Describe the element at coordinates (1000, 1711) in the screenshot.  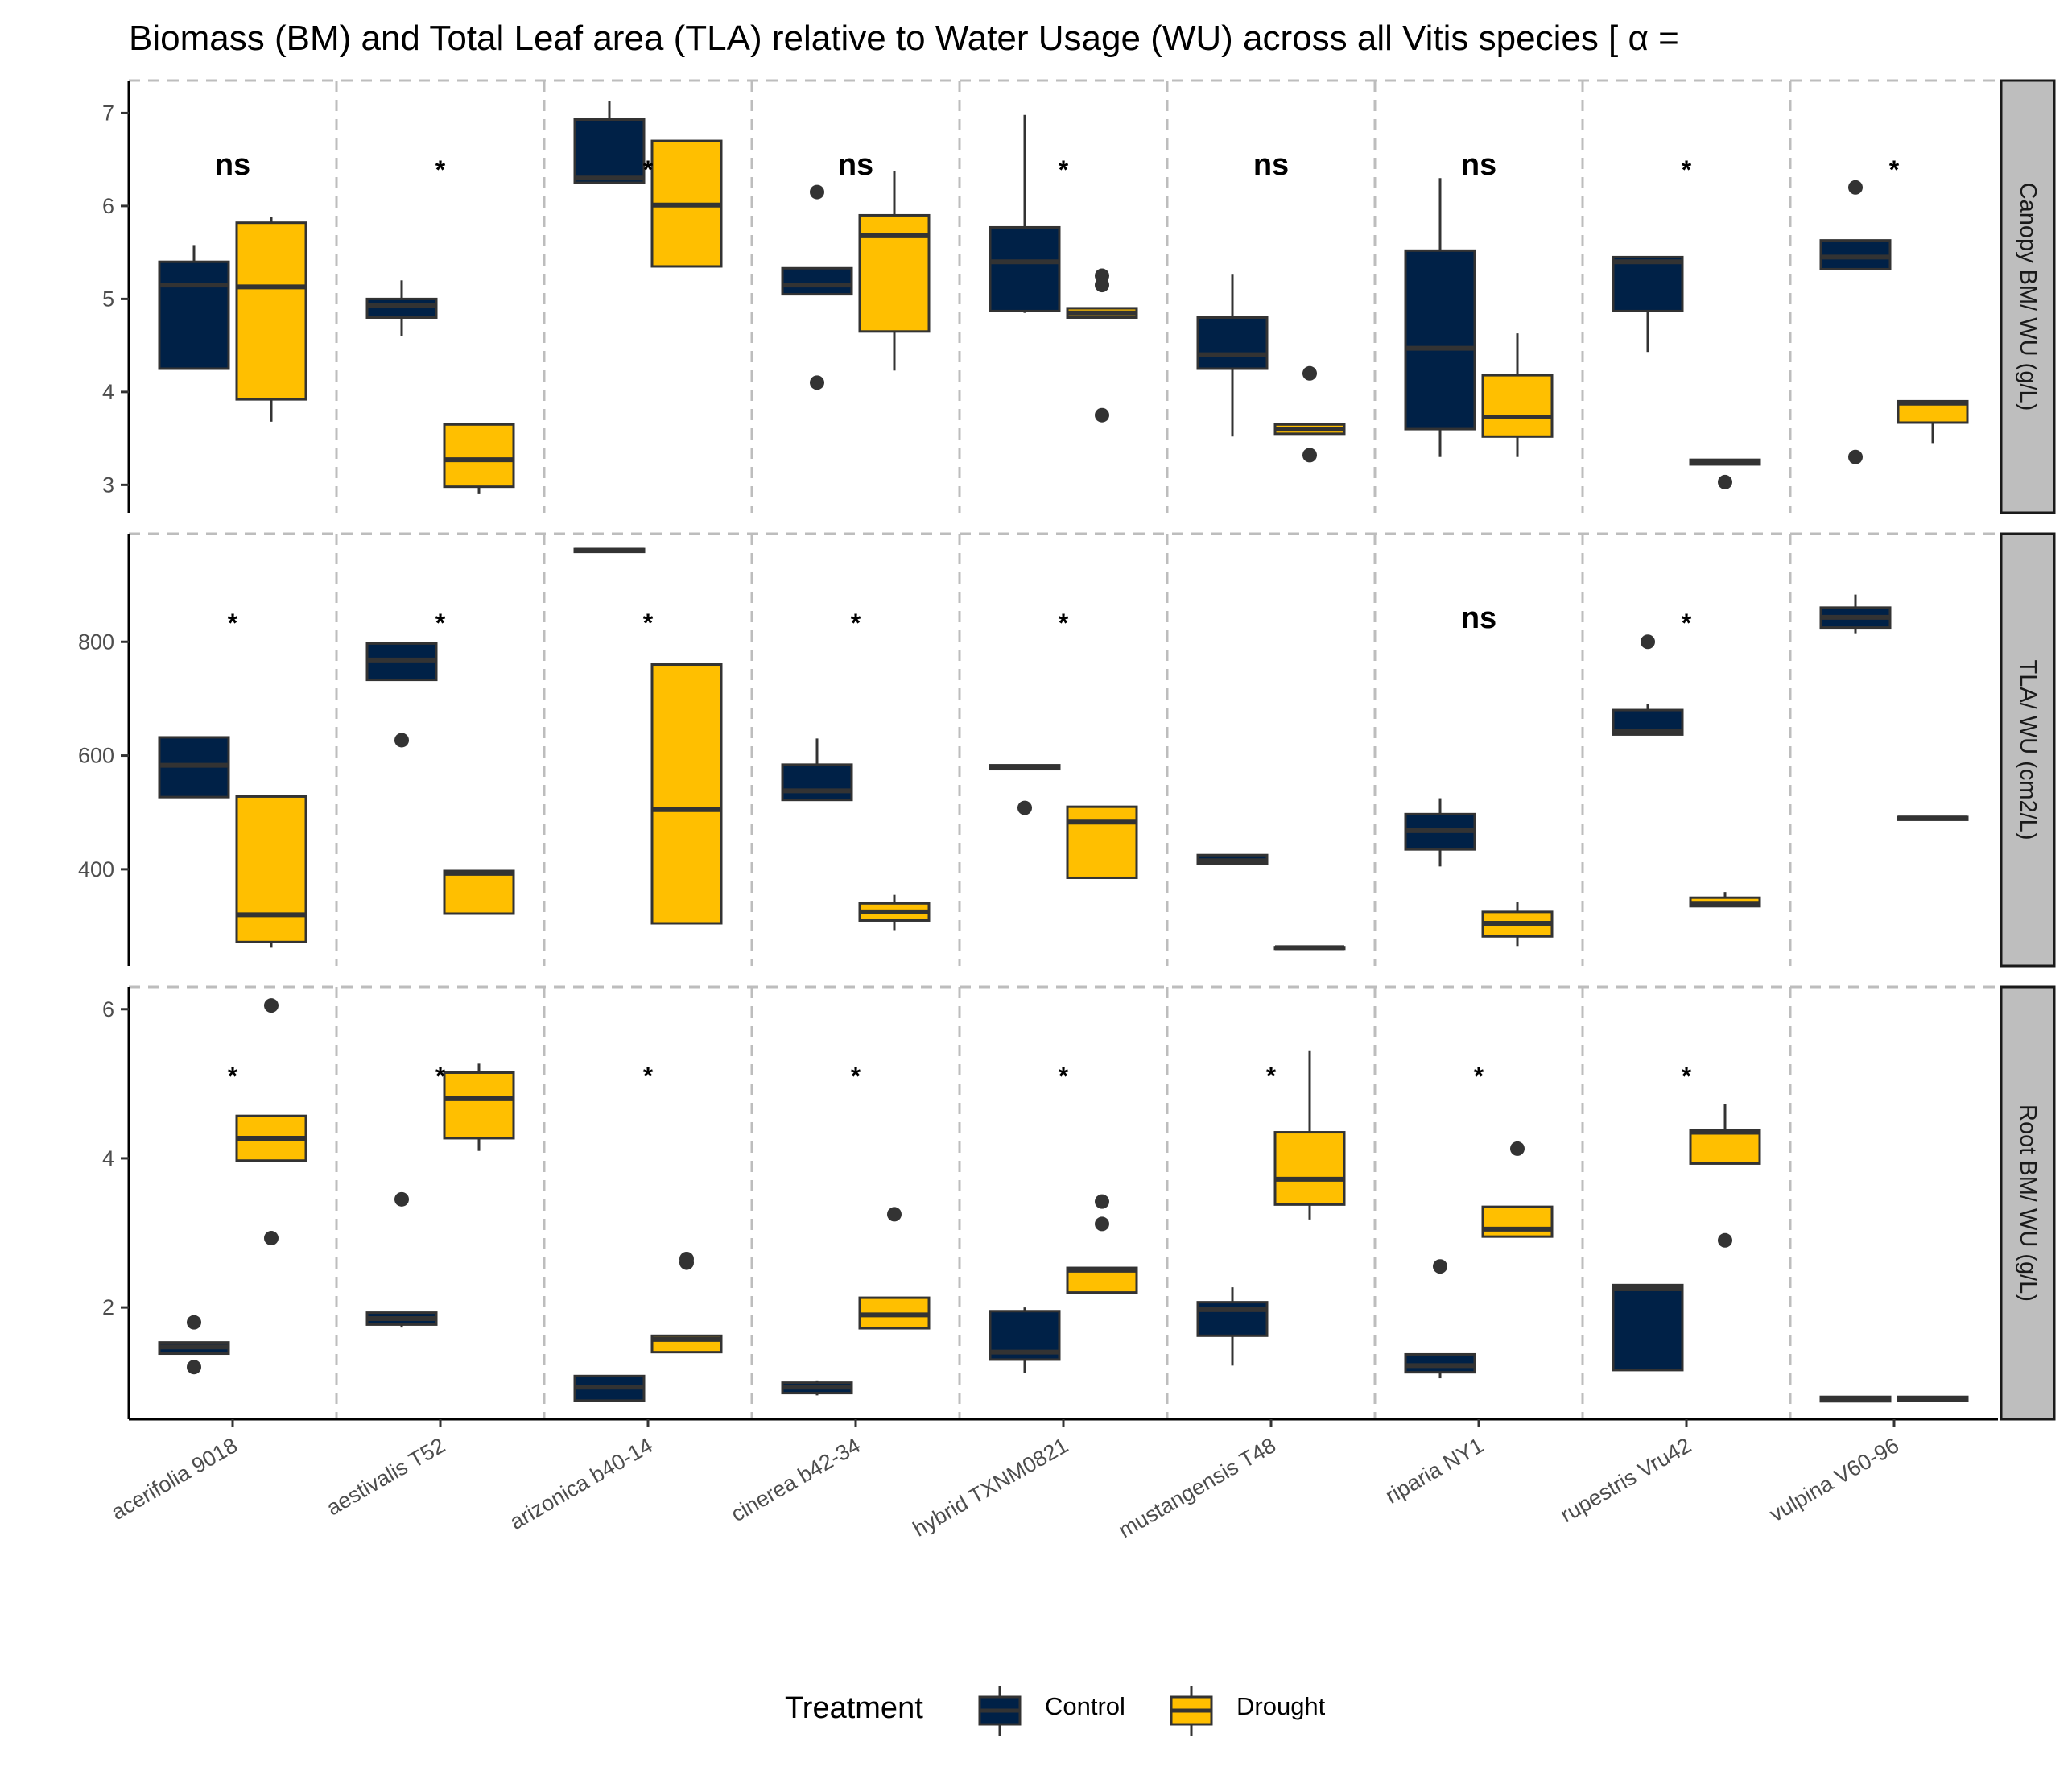
I see `legend-key-control` at that location.